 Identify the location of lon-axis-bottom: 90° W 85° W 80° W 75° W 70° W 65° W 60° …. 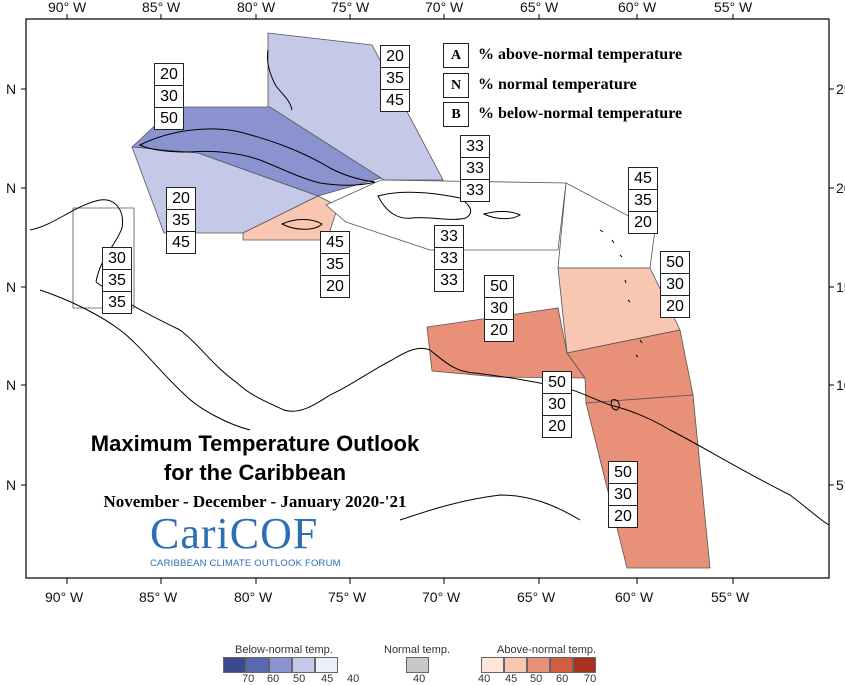
(397, 591).